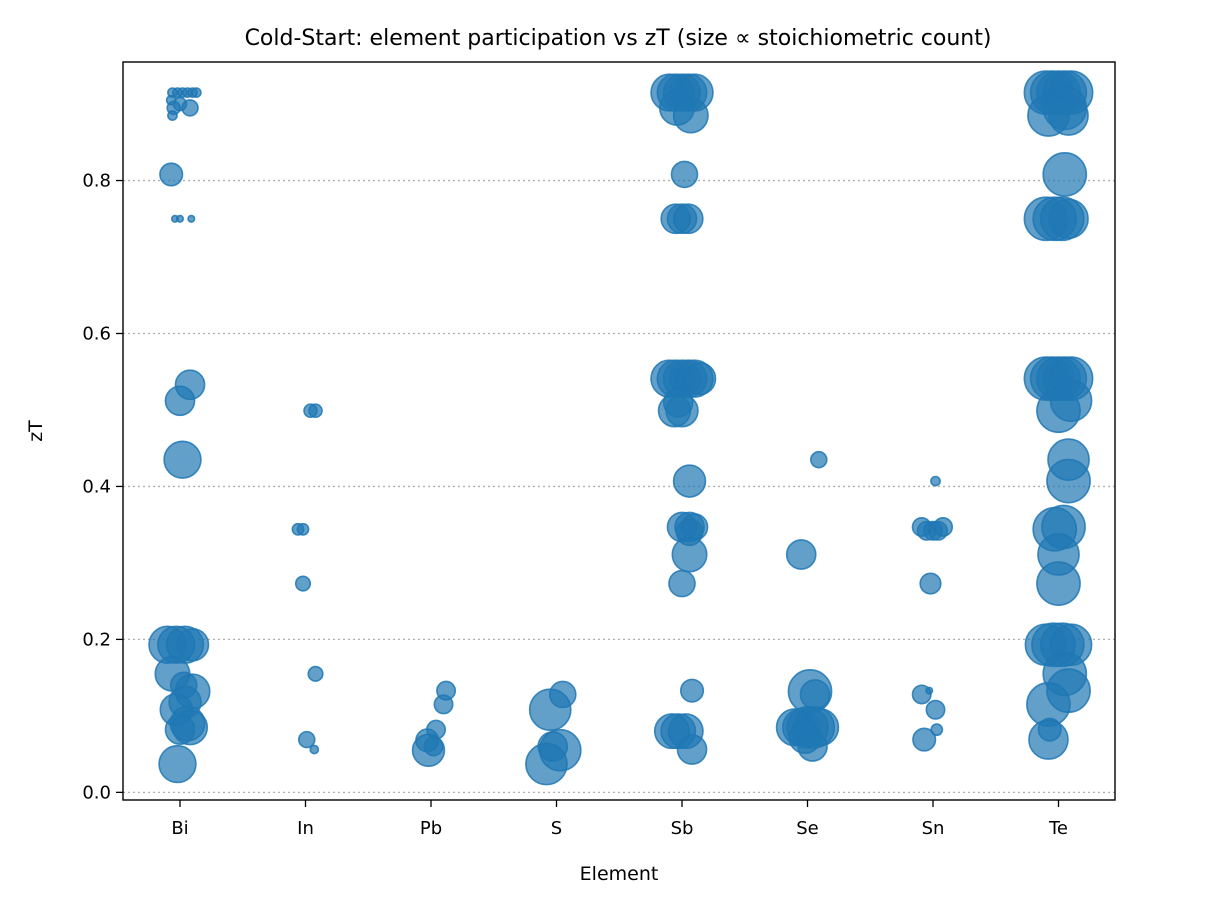 Image resolution: width=1205 pixels, height=908 pixels. Describe the element at coordinates (305, 828) in the screenshot. I see `x-tick-label-in: In` at that location.